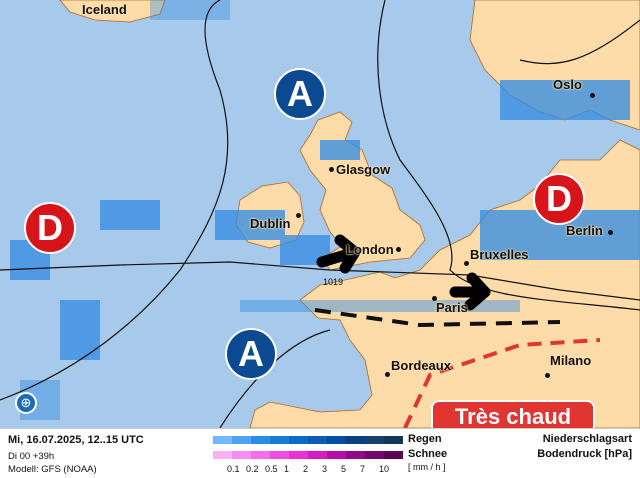 This screenshot has width=640, height=478. What do you see at coordinates (427, 467) in the screenshot?
I see `unit-label: [ mm / h ]` at bounding box center [427, 467].